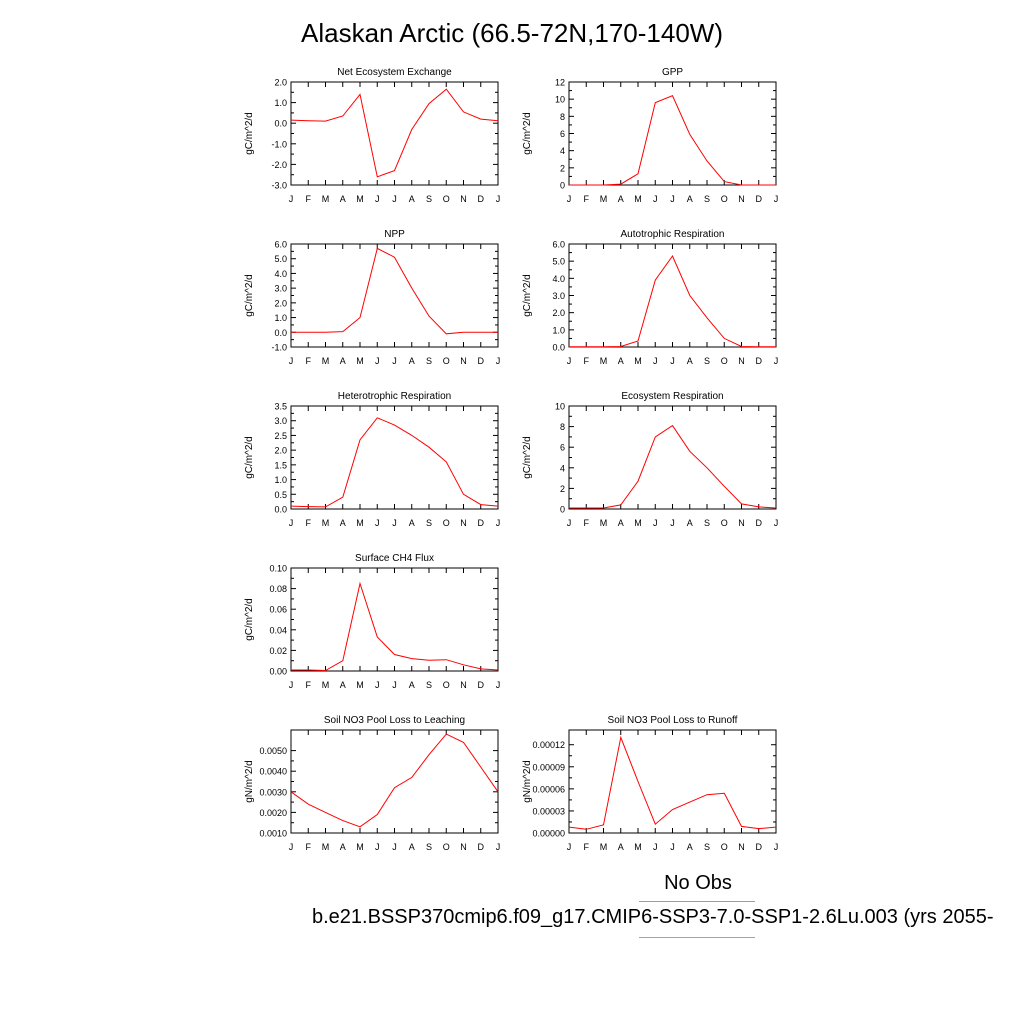 The height and width of the screenshot is (1024, 1024). Describe the element at coordinates (672, 396) in the screenshot. I see `chart-title: Ecosystem Respiration` at that location.